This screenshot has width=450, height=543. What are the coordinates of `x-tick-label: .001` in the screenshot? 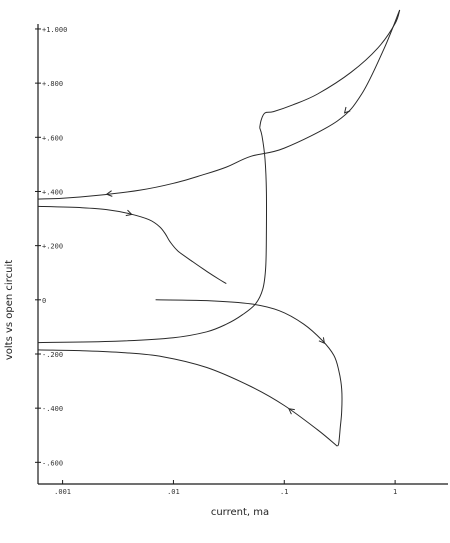 It's located at (62, 492).